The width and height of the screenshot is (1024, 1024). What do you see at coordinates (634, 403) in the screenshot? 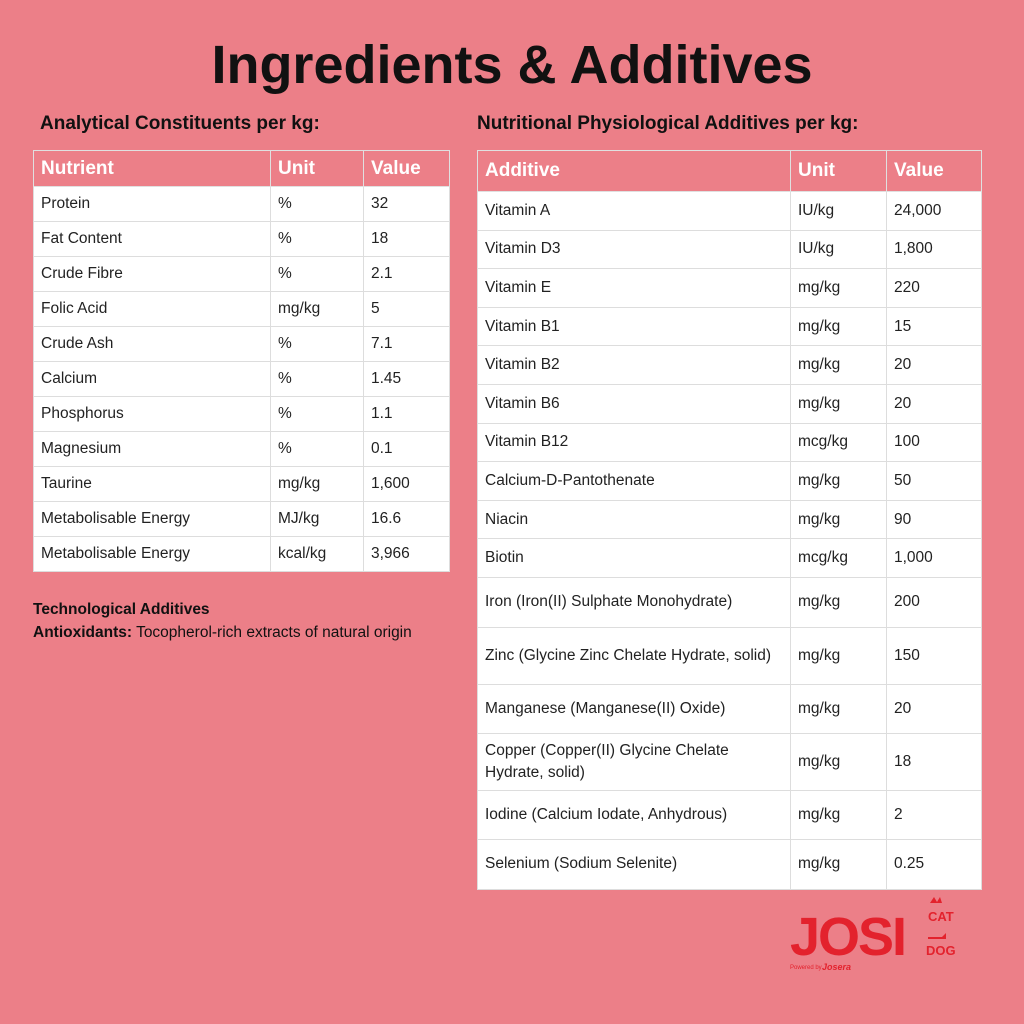
I see `table-cell: Vitamin B6` at bounding box center [634, 403].